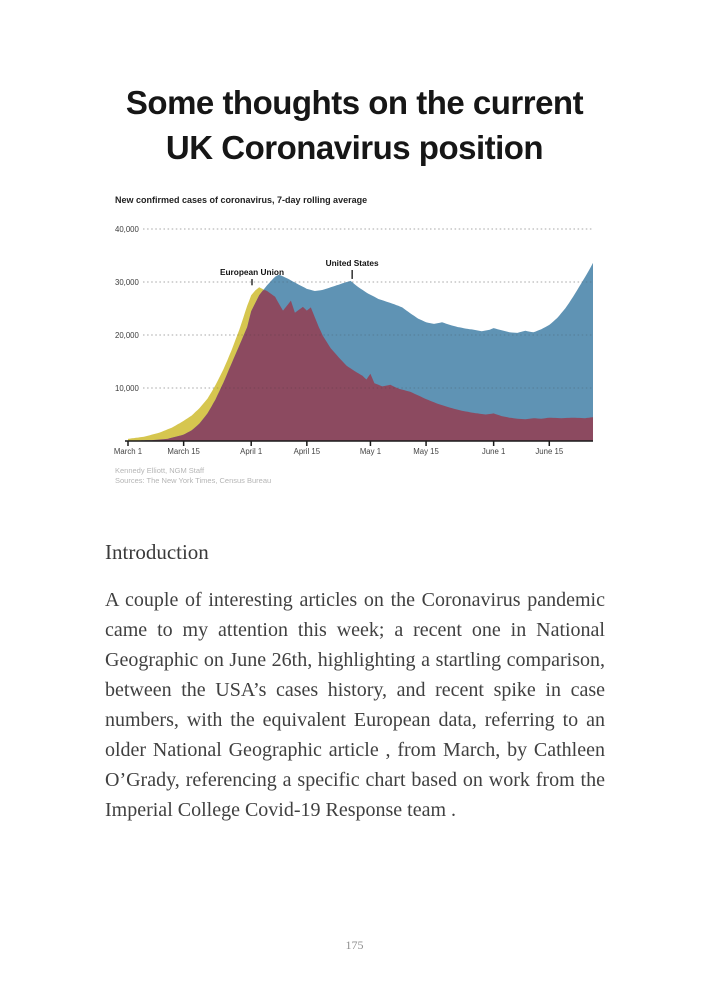  Describe the element at coordinates (127, 388) in the screenshot. I see `y-axis-label: 10,000` at that location.